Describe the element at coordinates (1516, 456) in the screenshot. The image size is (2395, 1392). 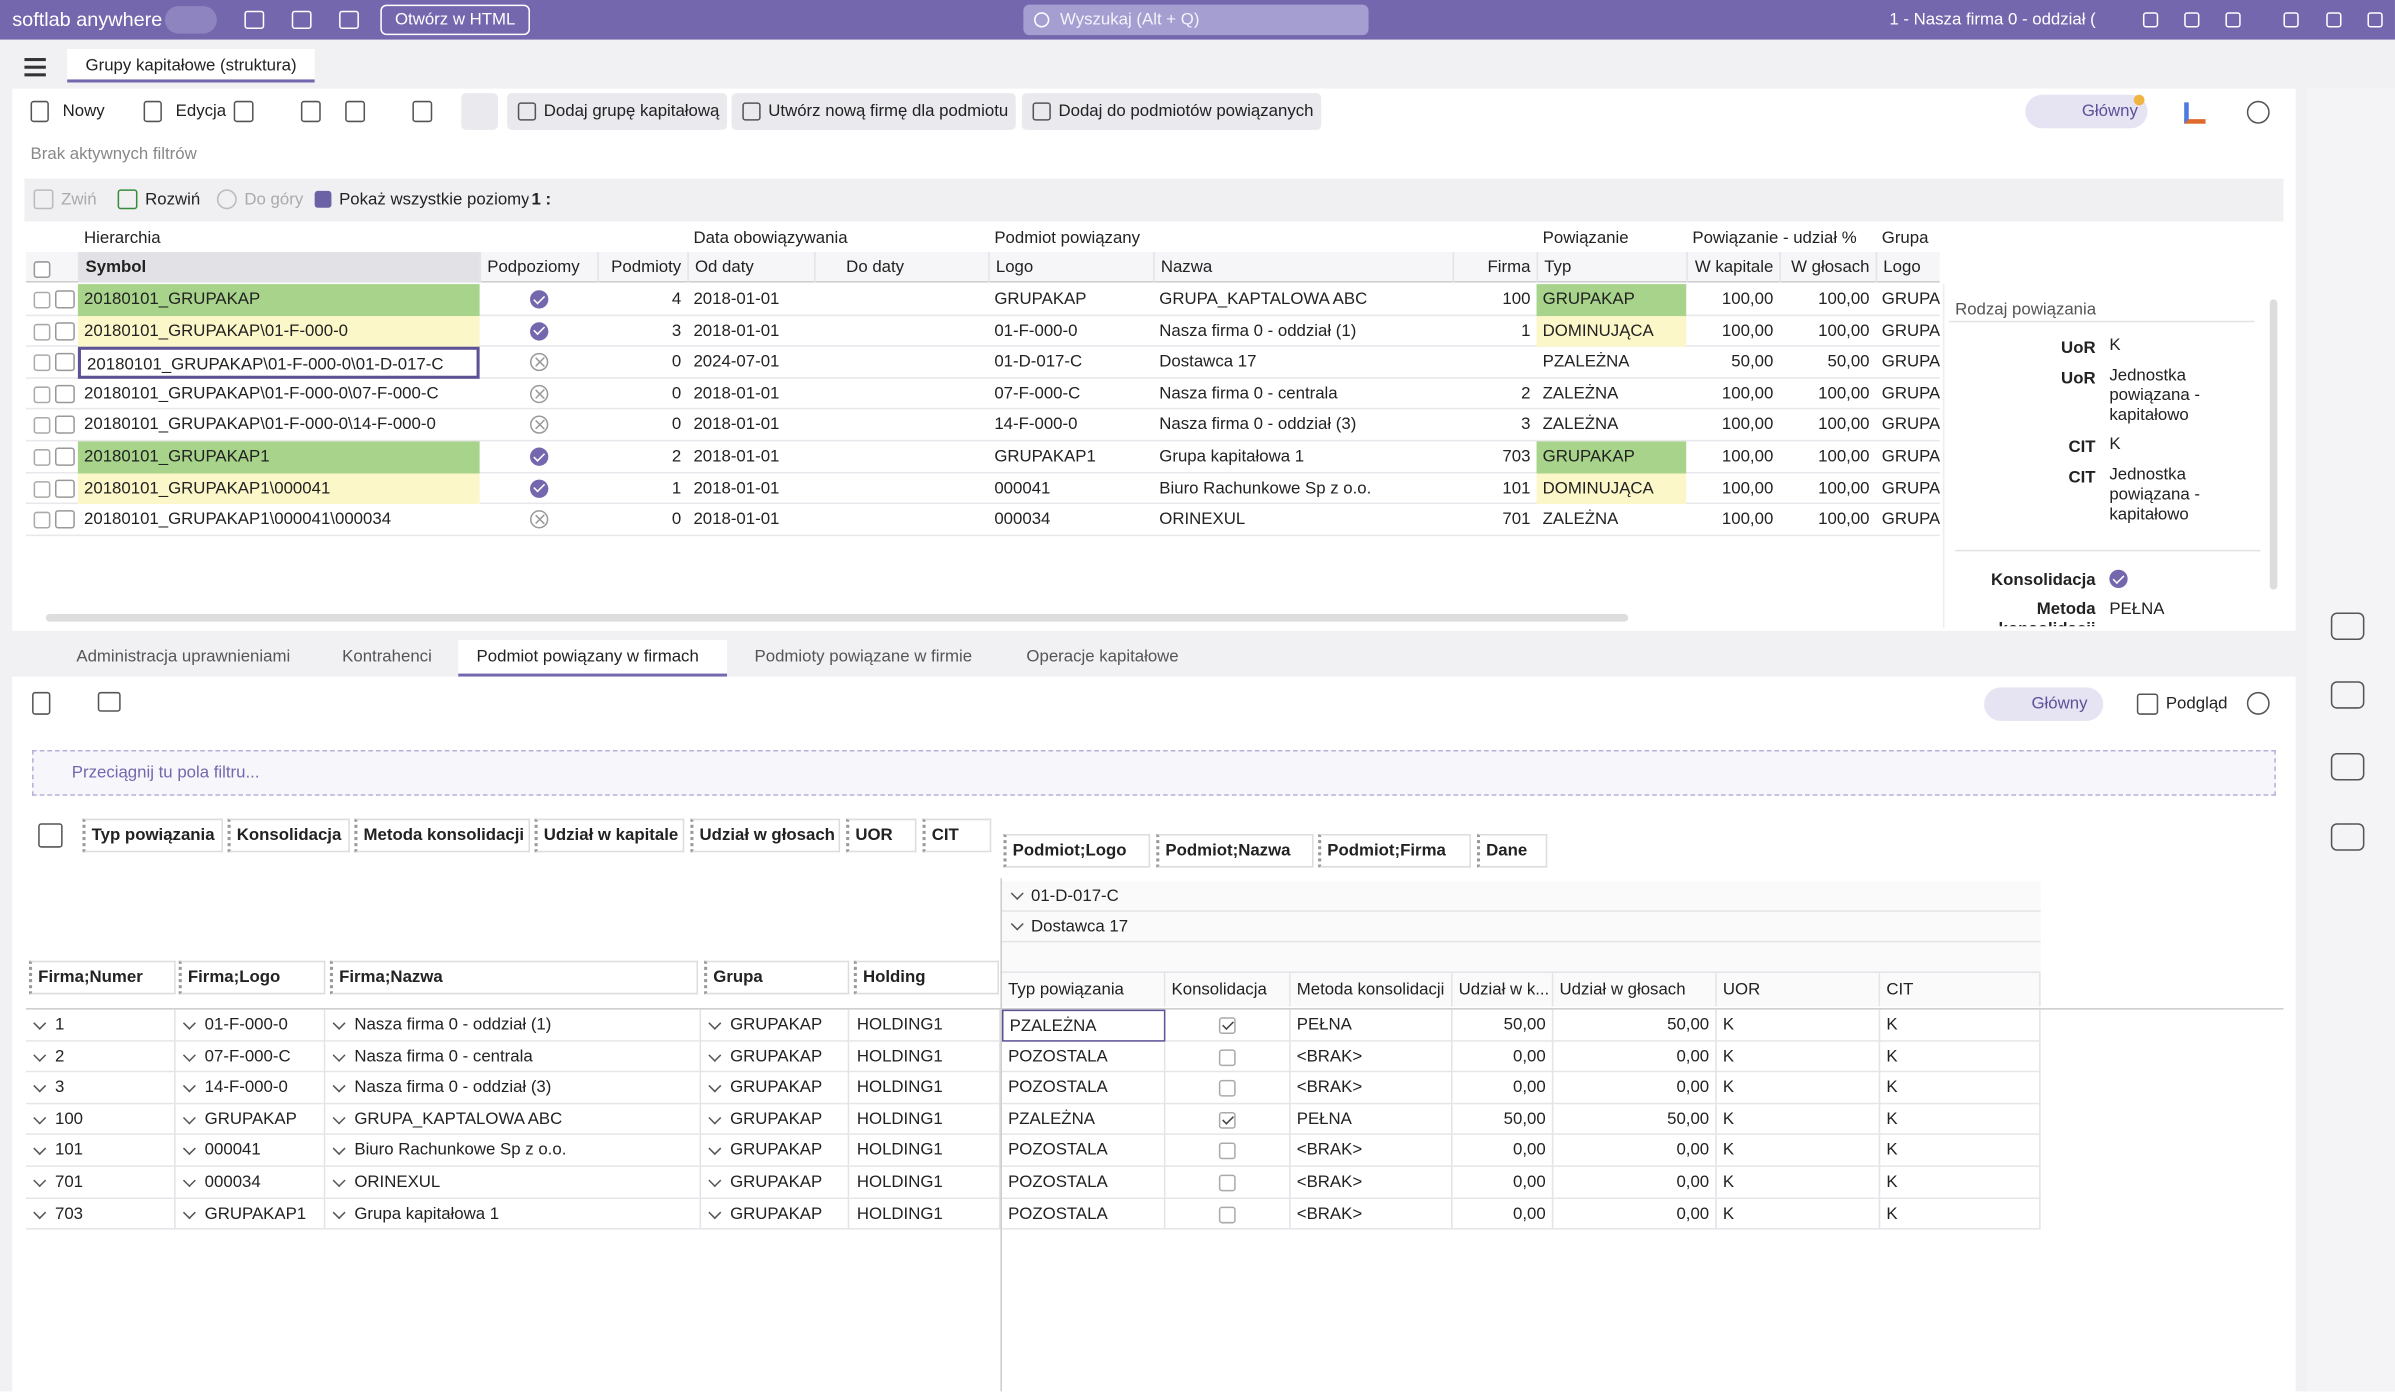
I see `cell-firm: 703` at that location.